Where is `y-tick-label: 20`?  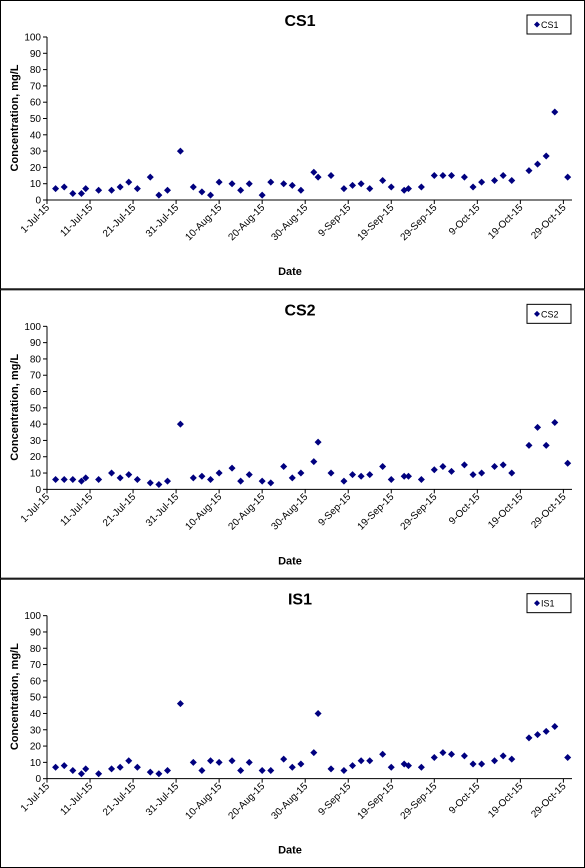
y-tick-label: 20 is located at coordinates (36, 747).